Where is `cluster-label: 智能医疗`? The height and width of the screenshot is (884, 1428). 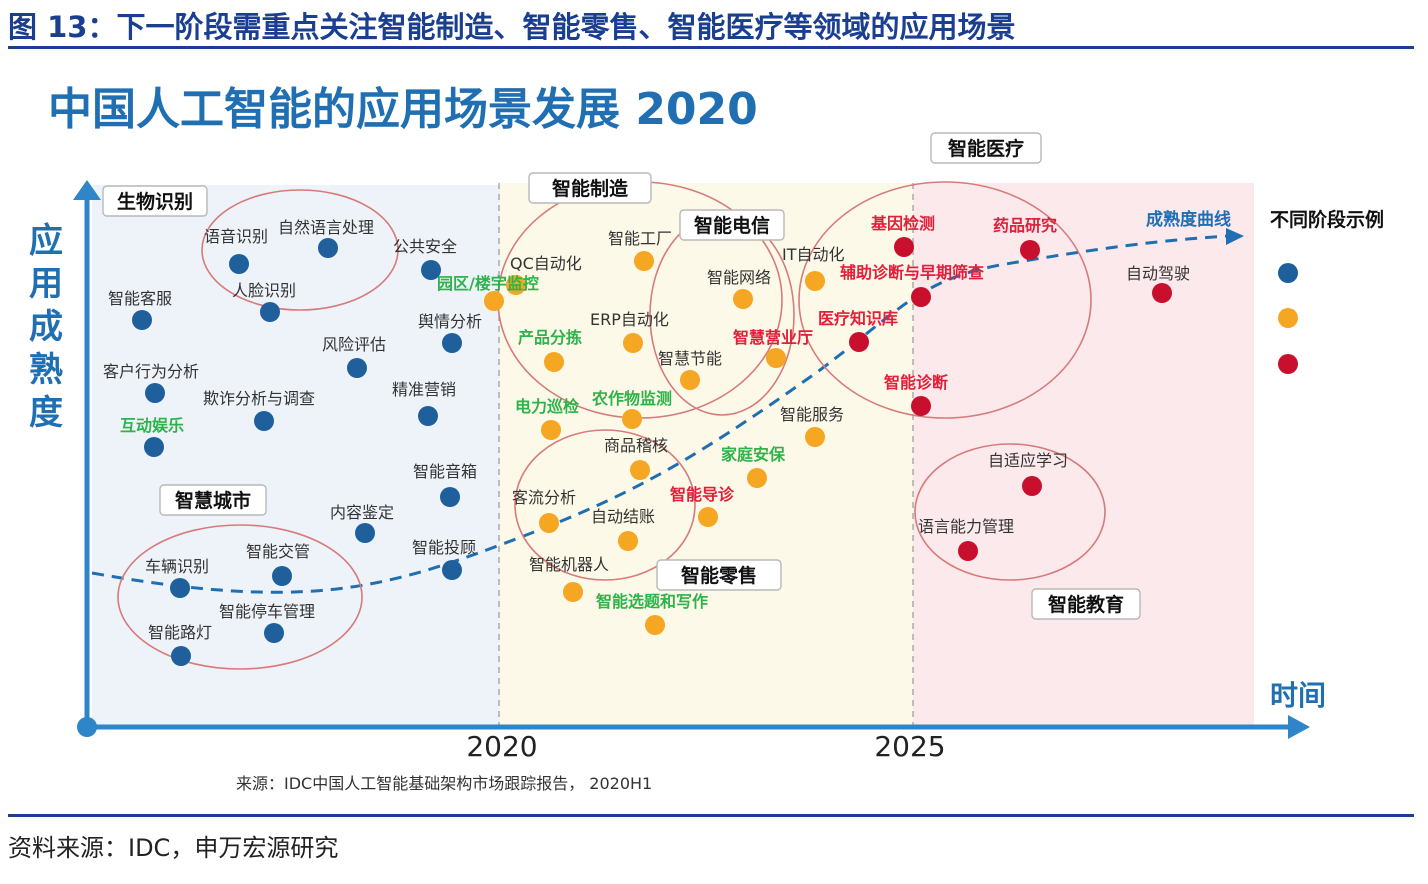
cluster-label: 智能医疗 is located at coordinates (986, 148).